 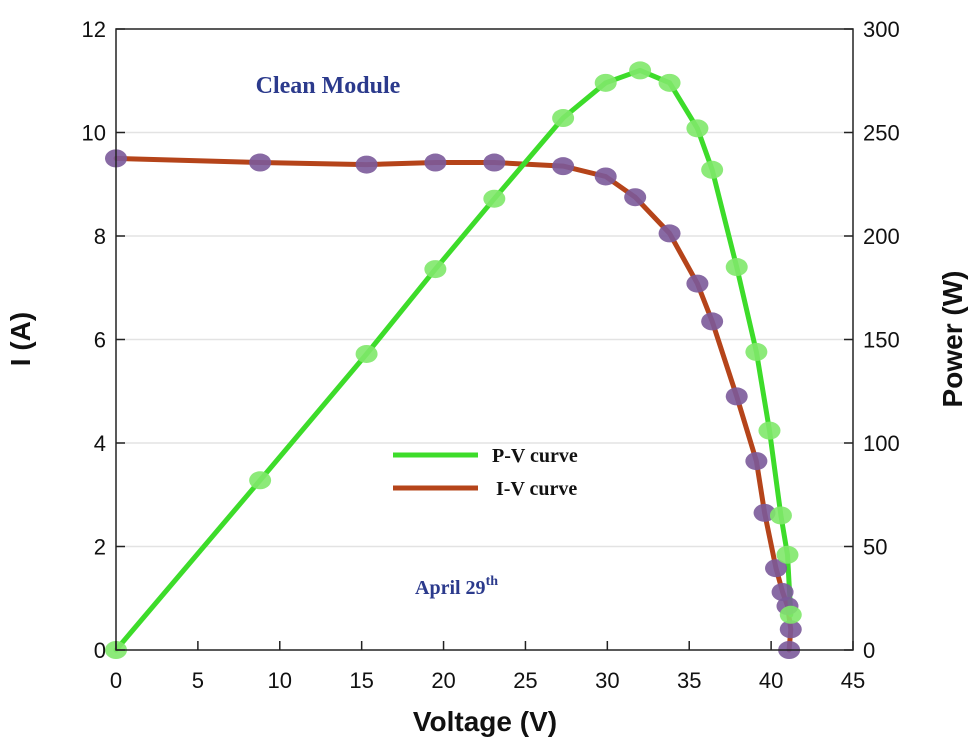 I want to click on x-tick-label-20: 20, so click(x=443, y=680).